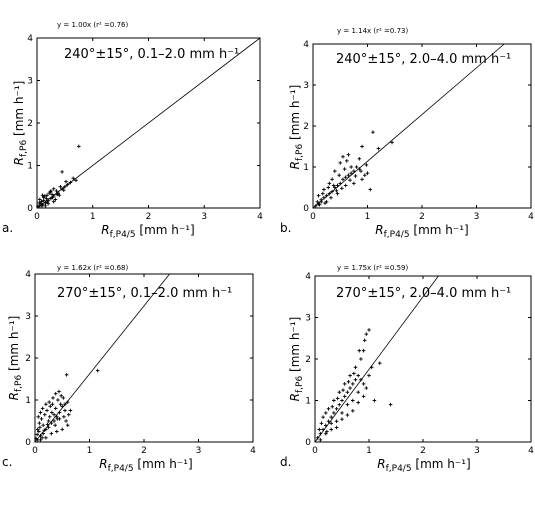 This screenshot has height=507, width=535. What do you see at coordinates (308, 443) in the screenshot?
I see `y-tick-label: 0` at bounding box center [308, 443].